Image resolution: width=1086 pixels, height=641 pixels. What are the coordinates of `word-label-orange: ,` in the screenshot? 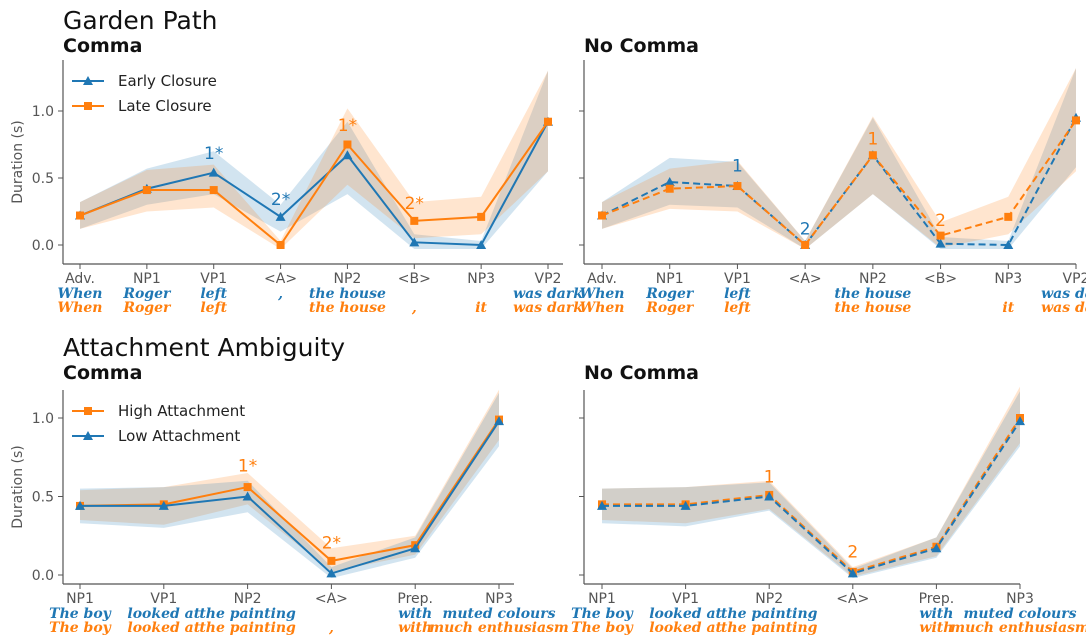 It's located at (331, 628).